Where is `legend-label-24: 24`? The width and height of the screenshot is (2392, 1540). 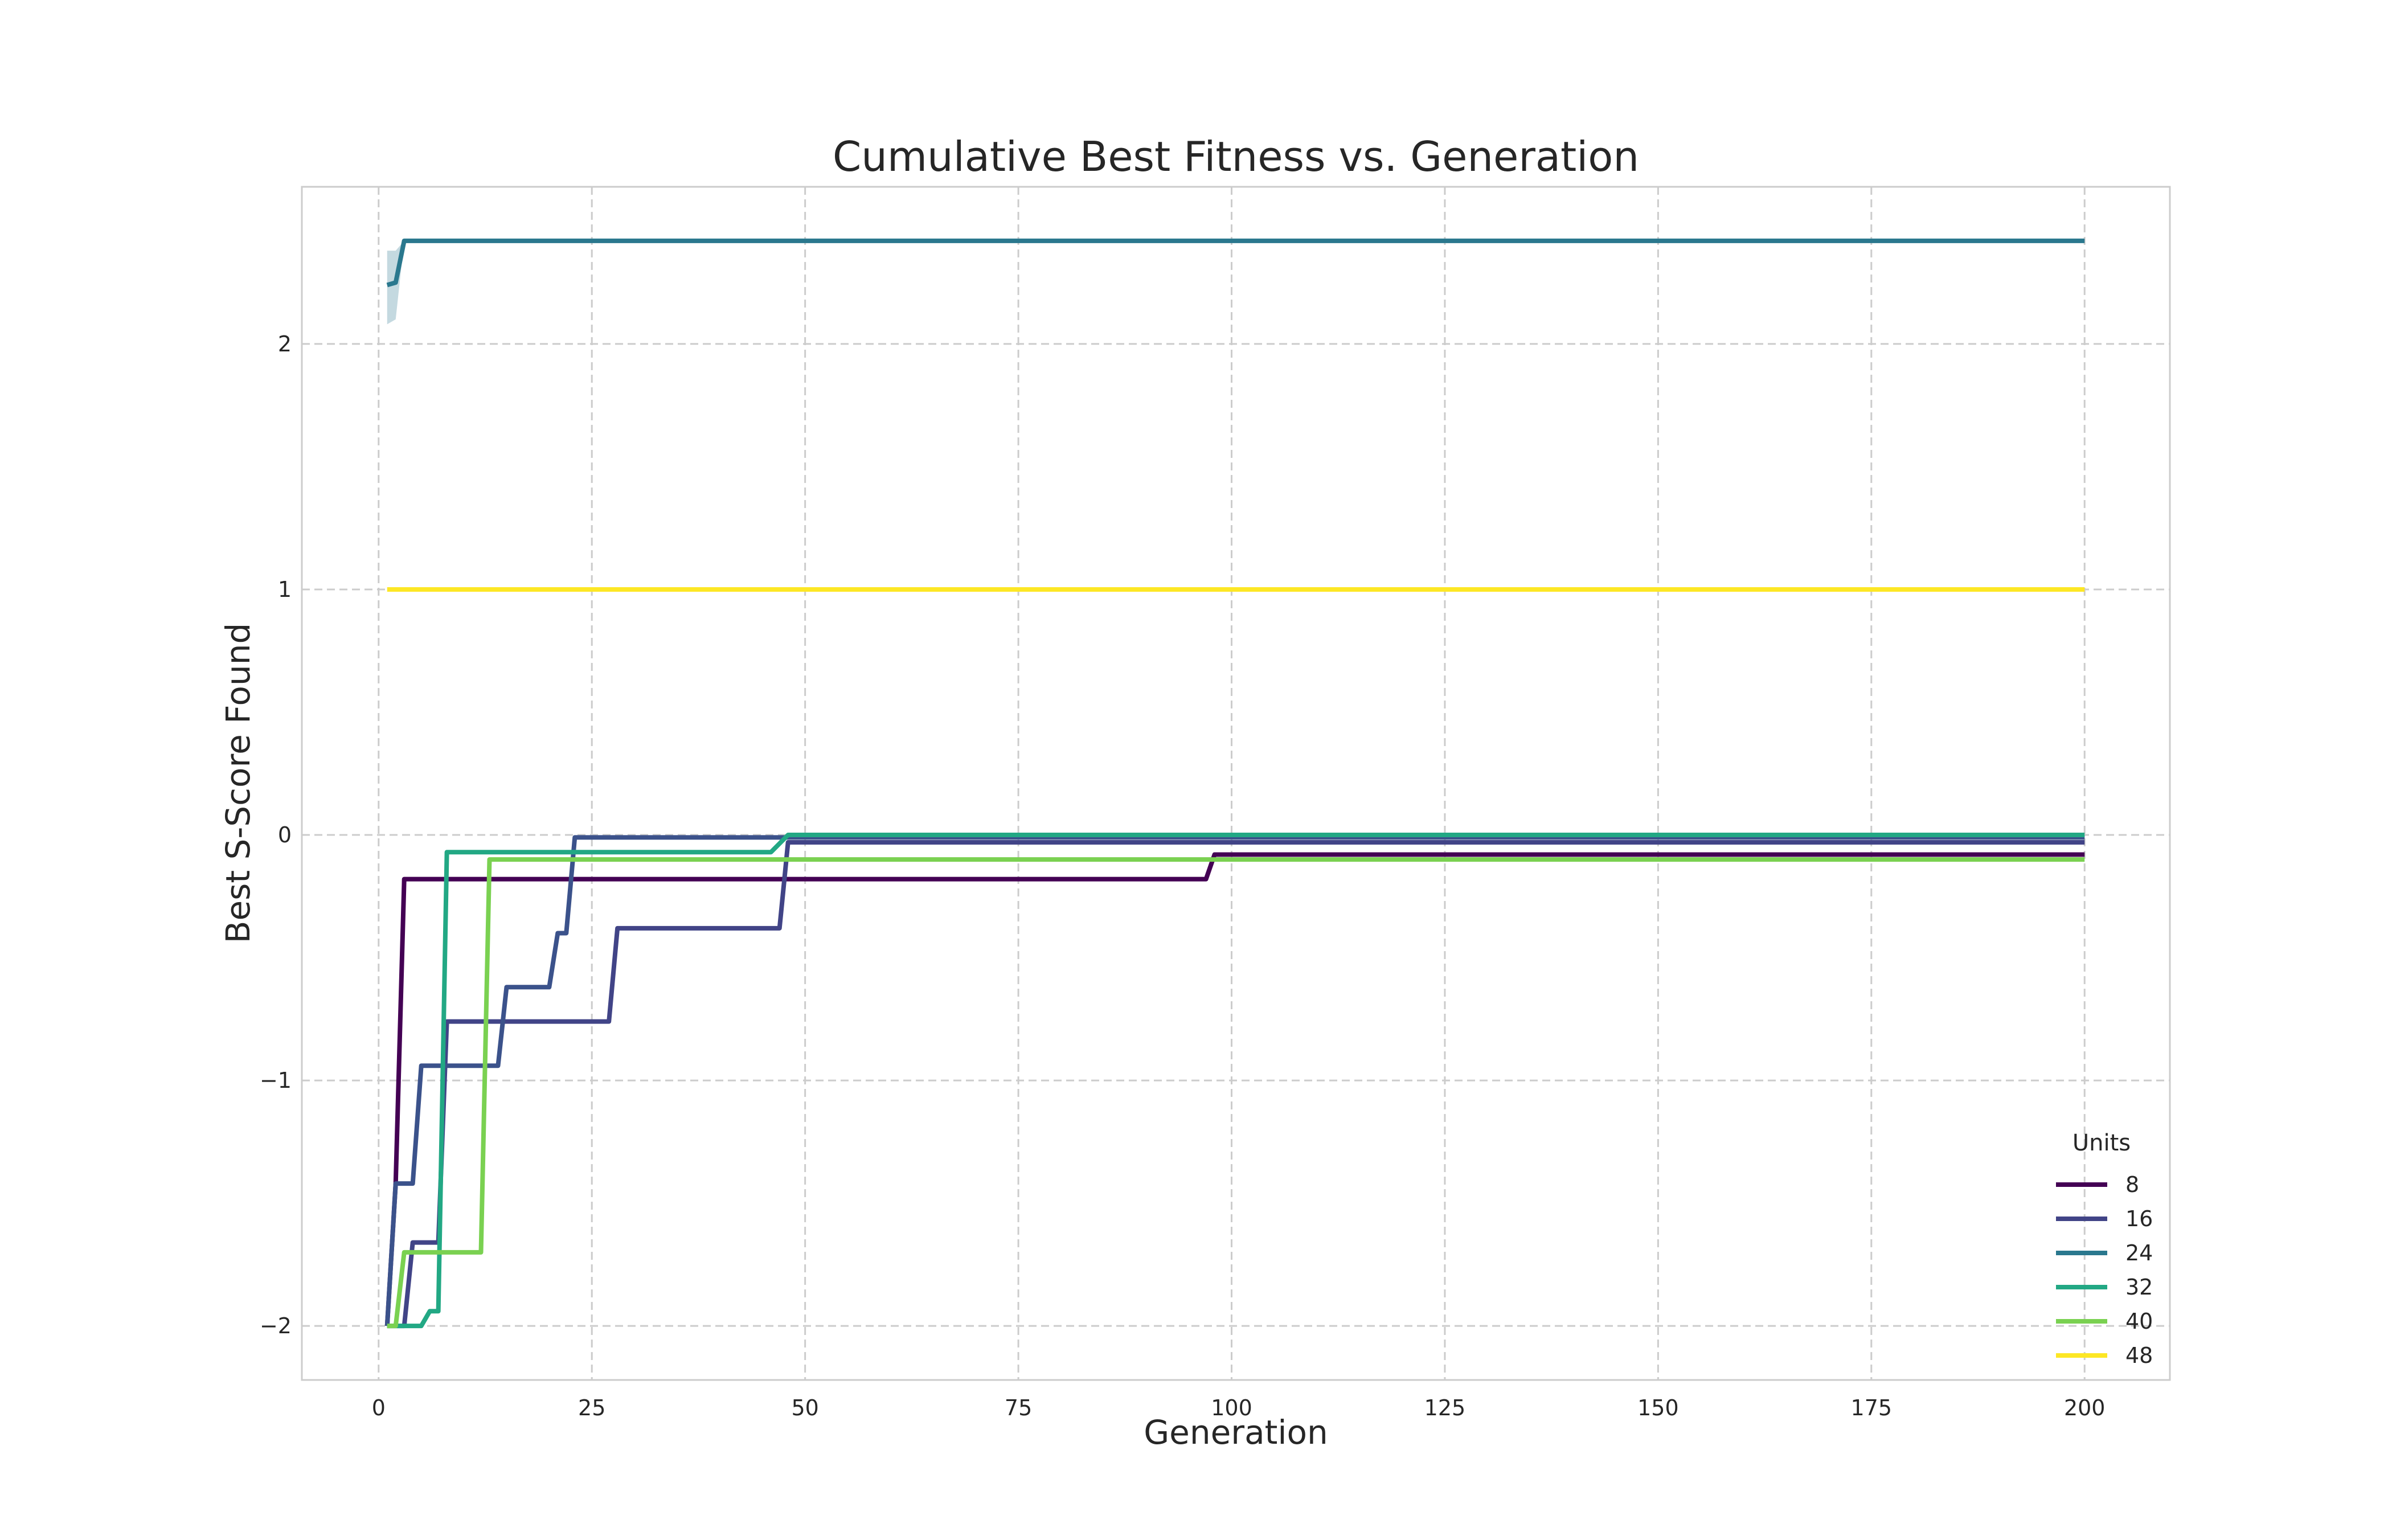 legend-label-24: 24 is located at coordinates (2139, 1252).